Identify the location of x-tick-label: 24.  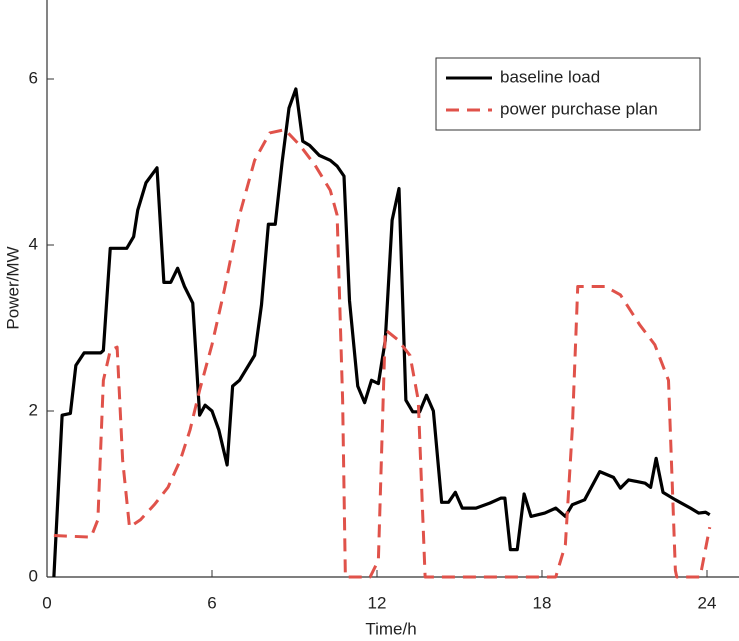
(707, 602).